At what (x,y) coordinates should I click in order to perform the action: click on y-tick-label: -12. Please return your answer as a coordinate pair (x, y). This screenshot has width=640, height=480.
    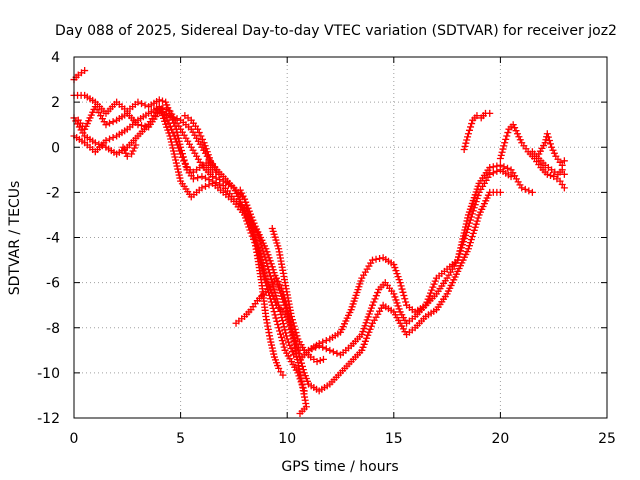
    Looking at the image, I should click on (48, 419).